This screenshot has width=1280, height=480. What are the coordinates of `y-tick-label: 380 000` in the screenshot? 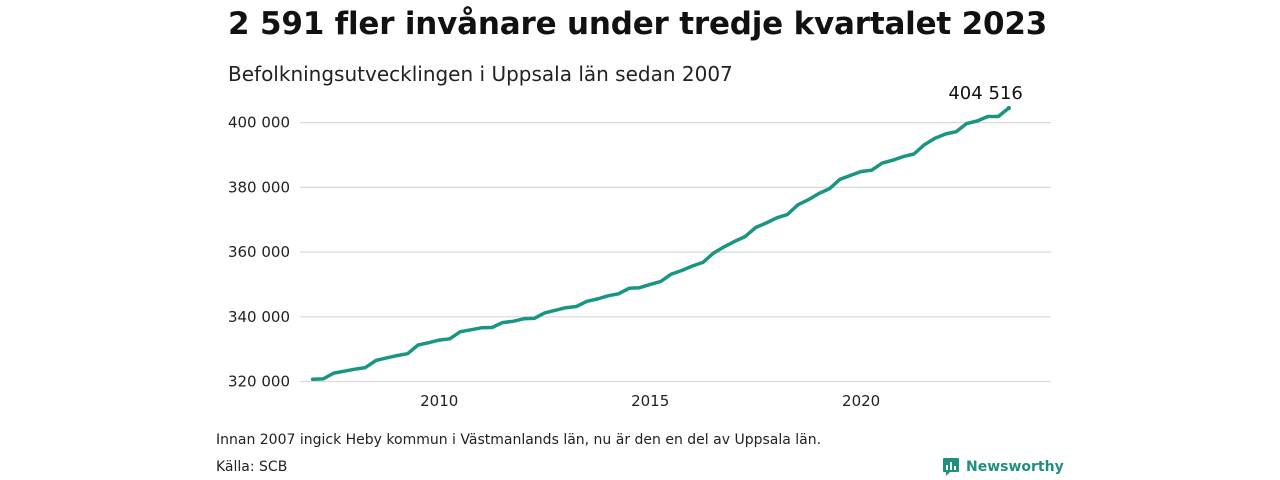 It's located at (259, 187).